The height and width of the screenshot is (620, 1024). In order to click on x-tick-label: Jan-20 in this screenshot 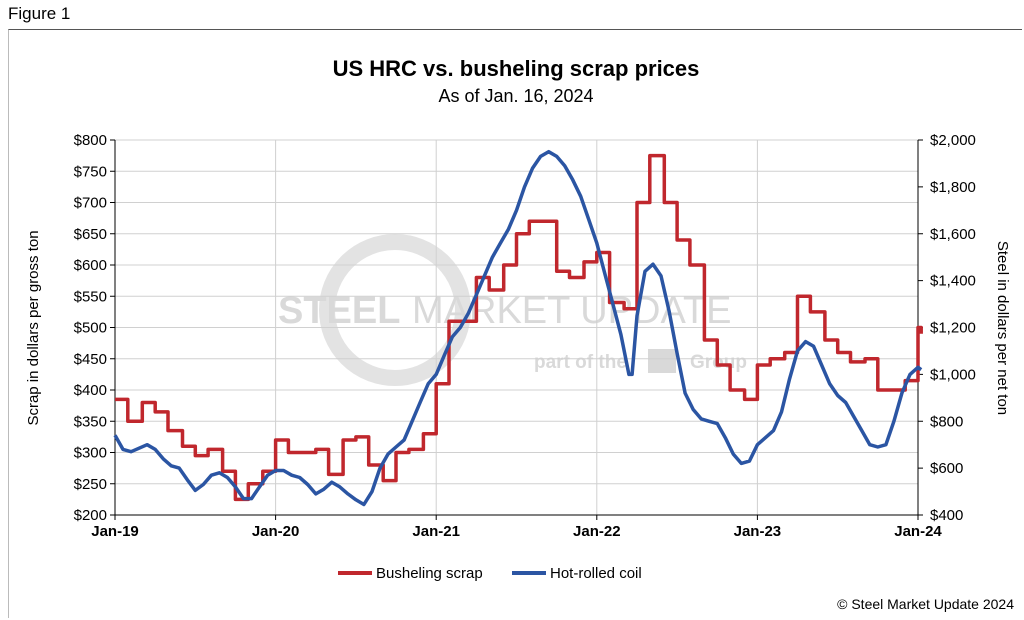, I will do `click(276, 531)`.